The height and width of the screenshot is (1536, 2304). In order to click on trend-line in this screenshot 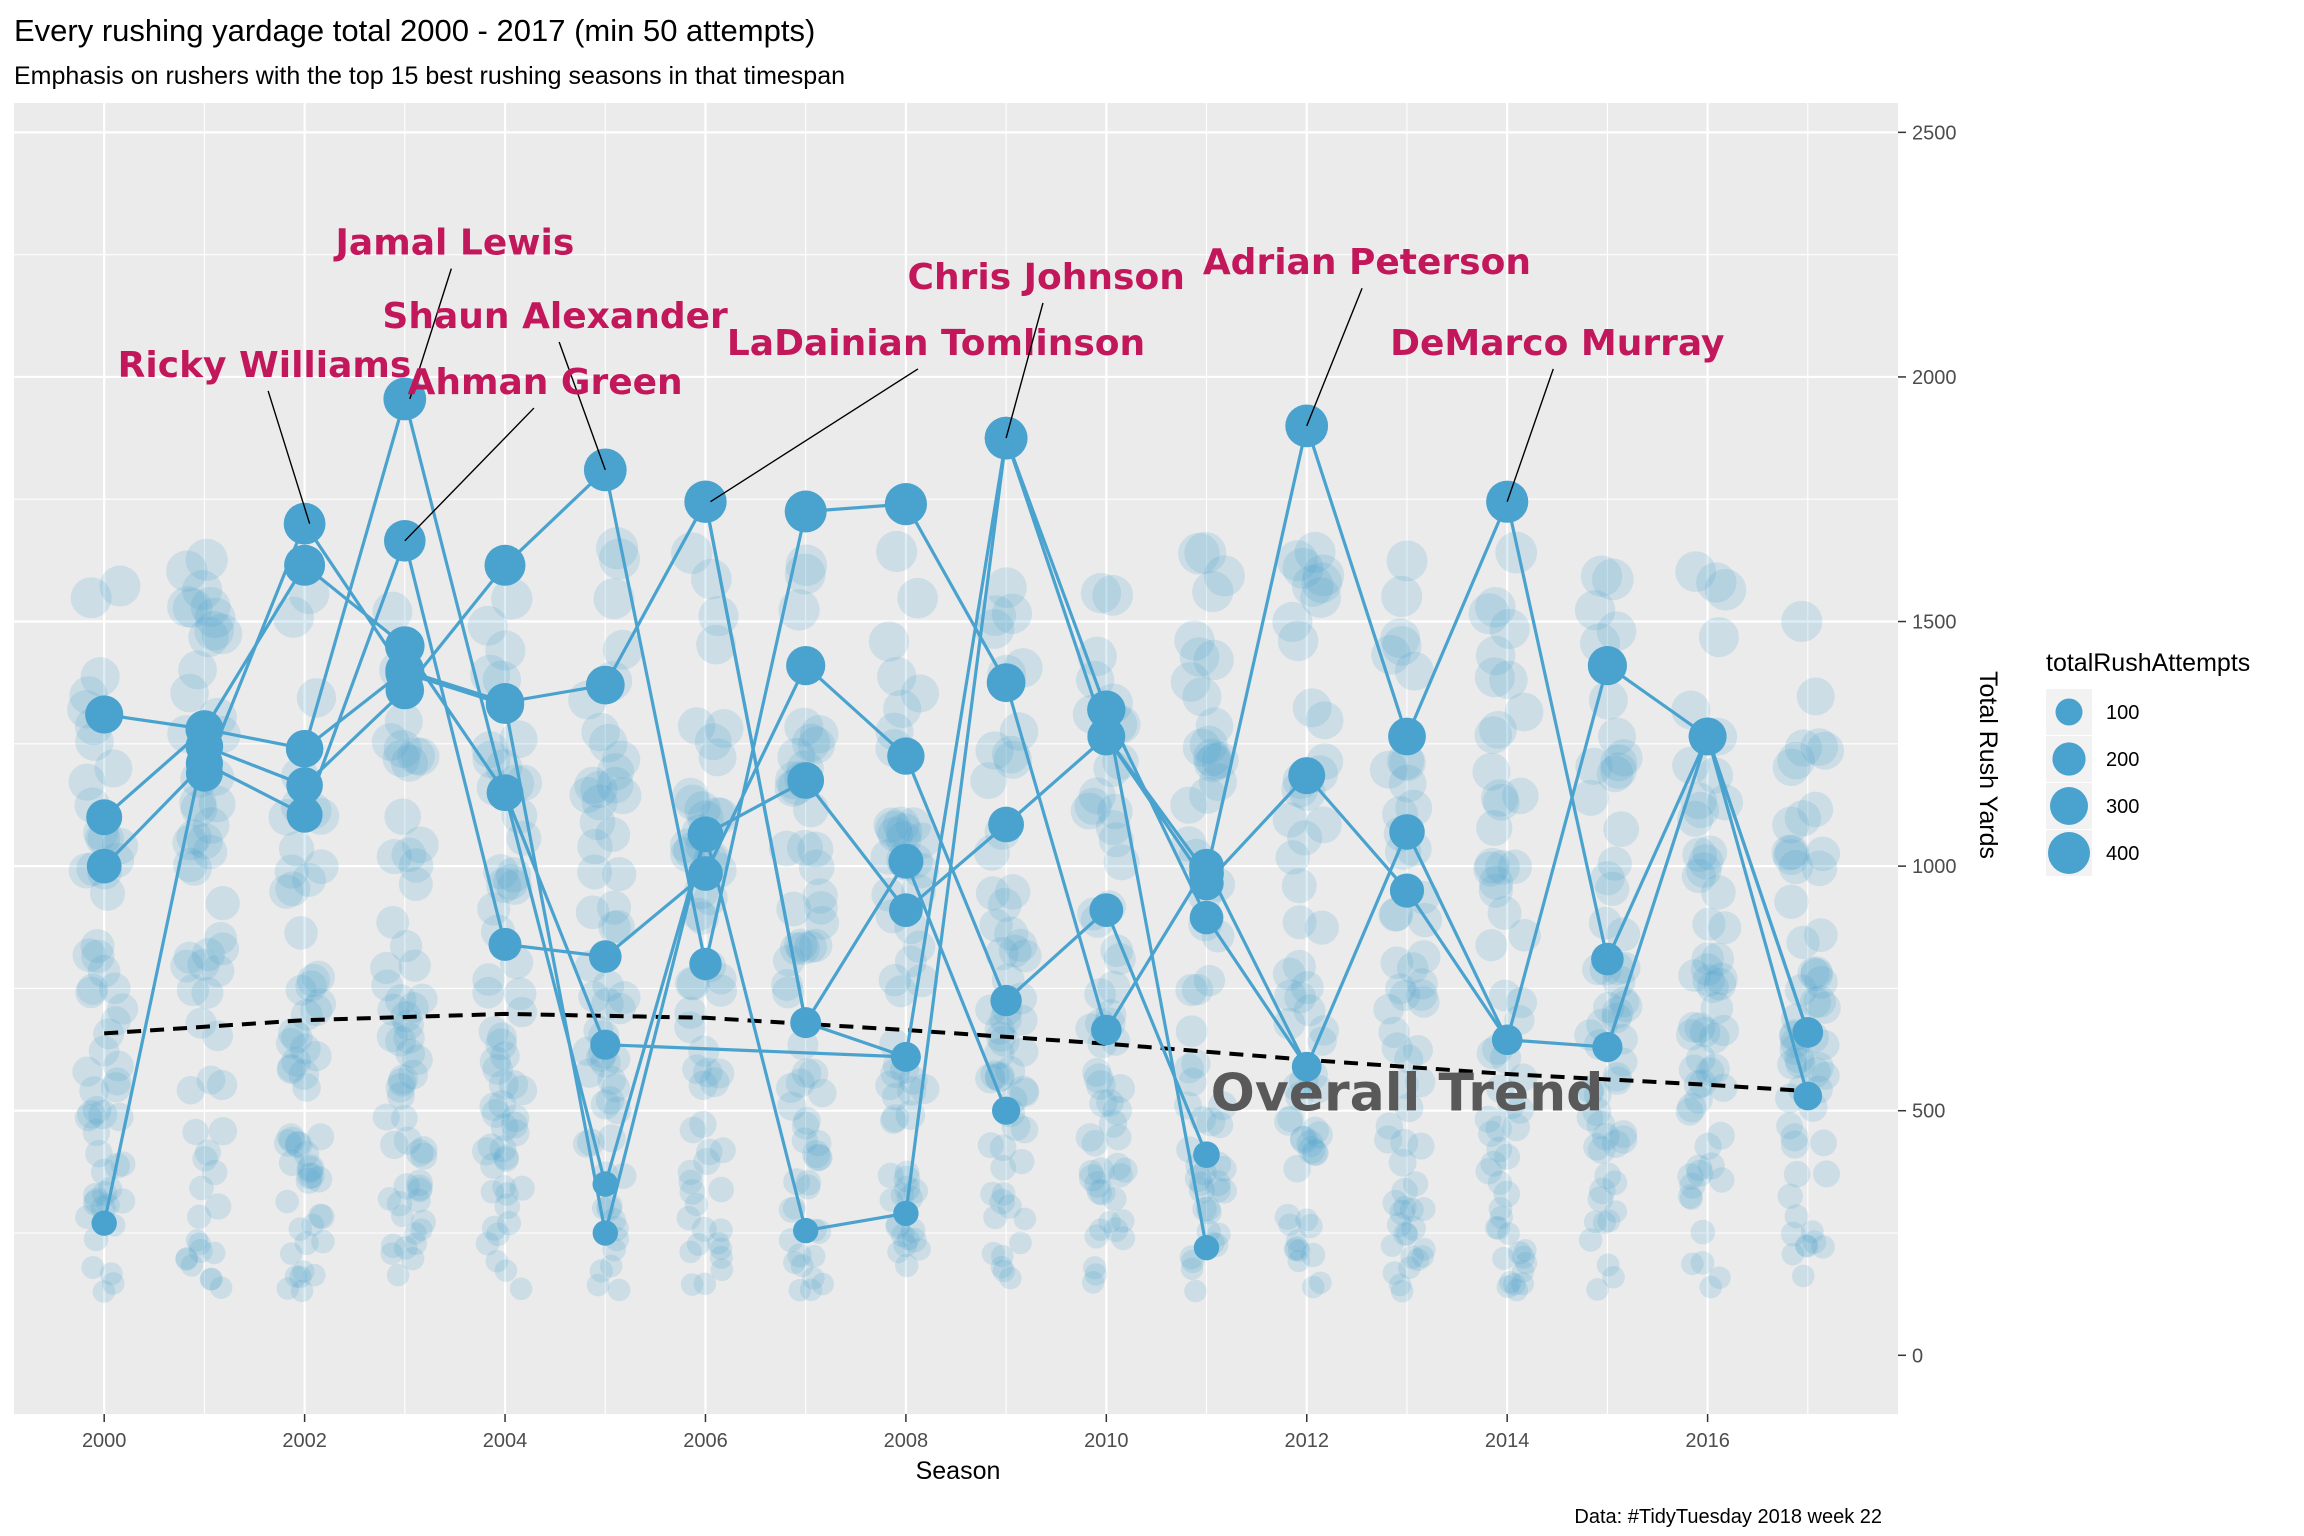, I will do `click(956, 1052)`.